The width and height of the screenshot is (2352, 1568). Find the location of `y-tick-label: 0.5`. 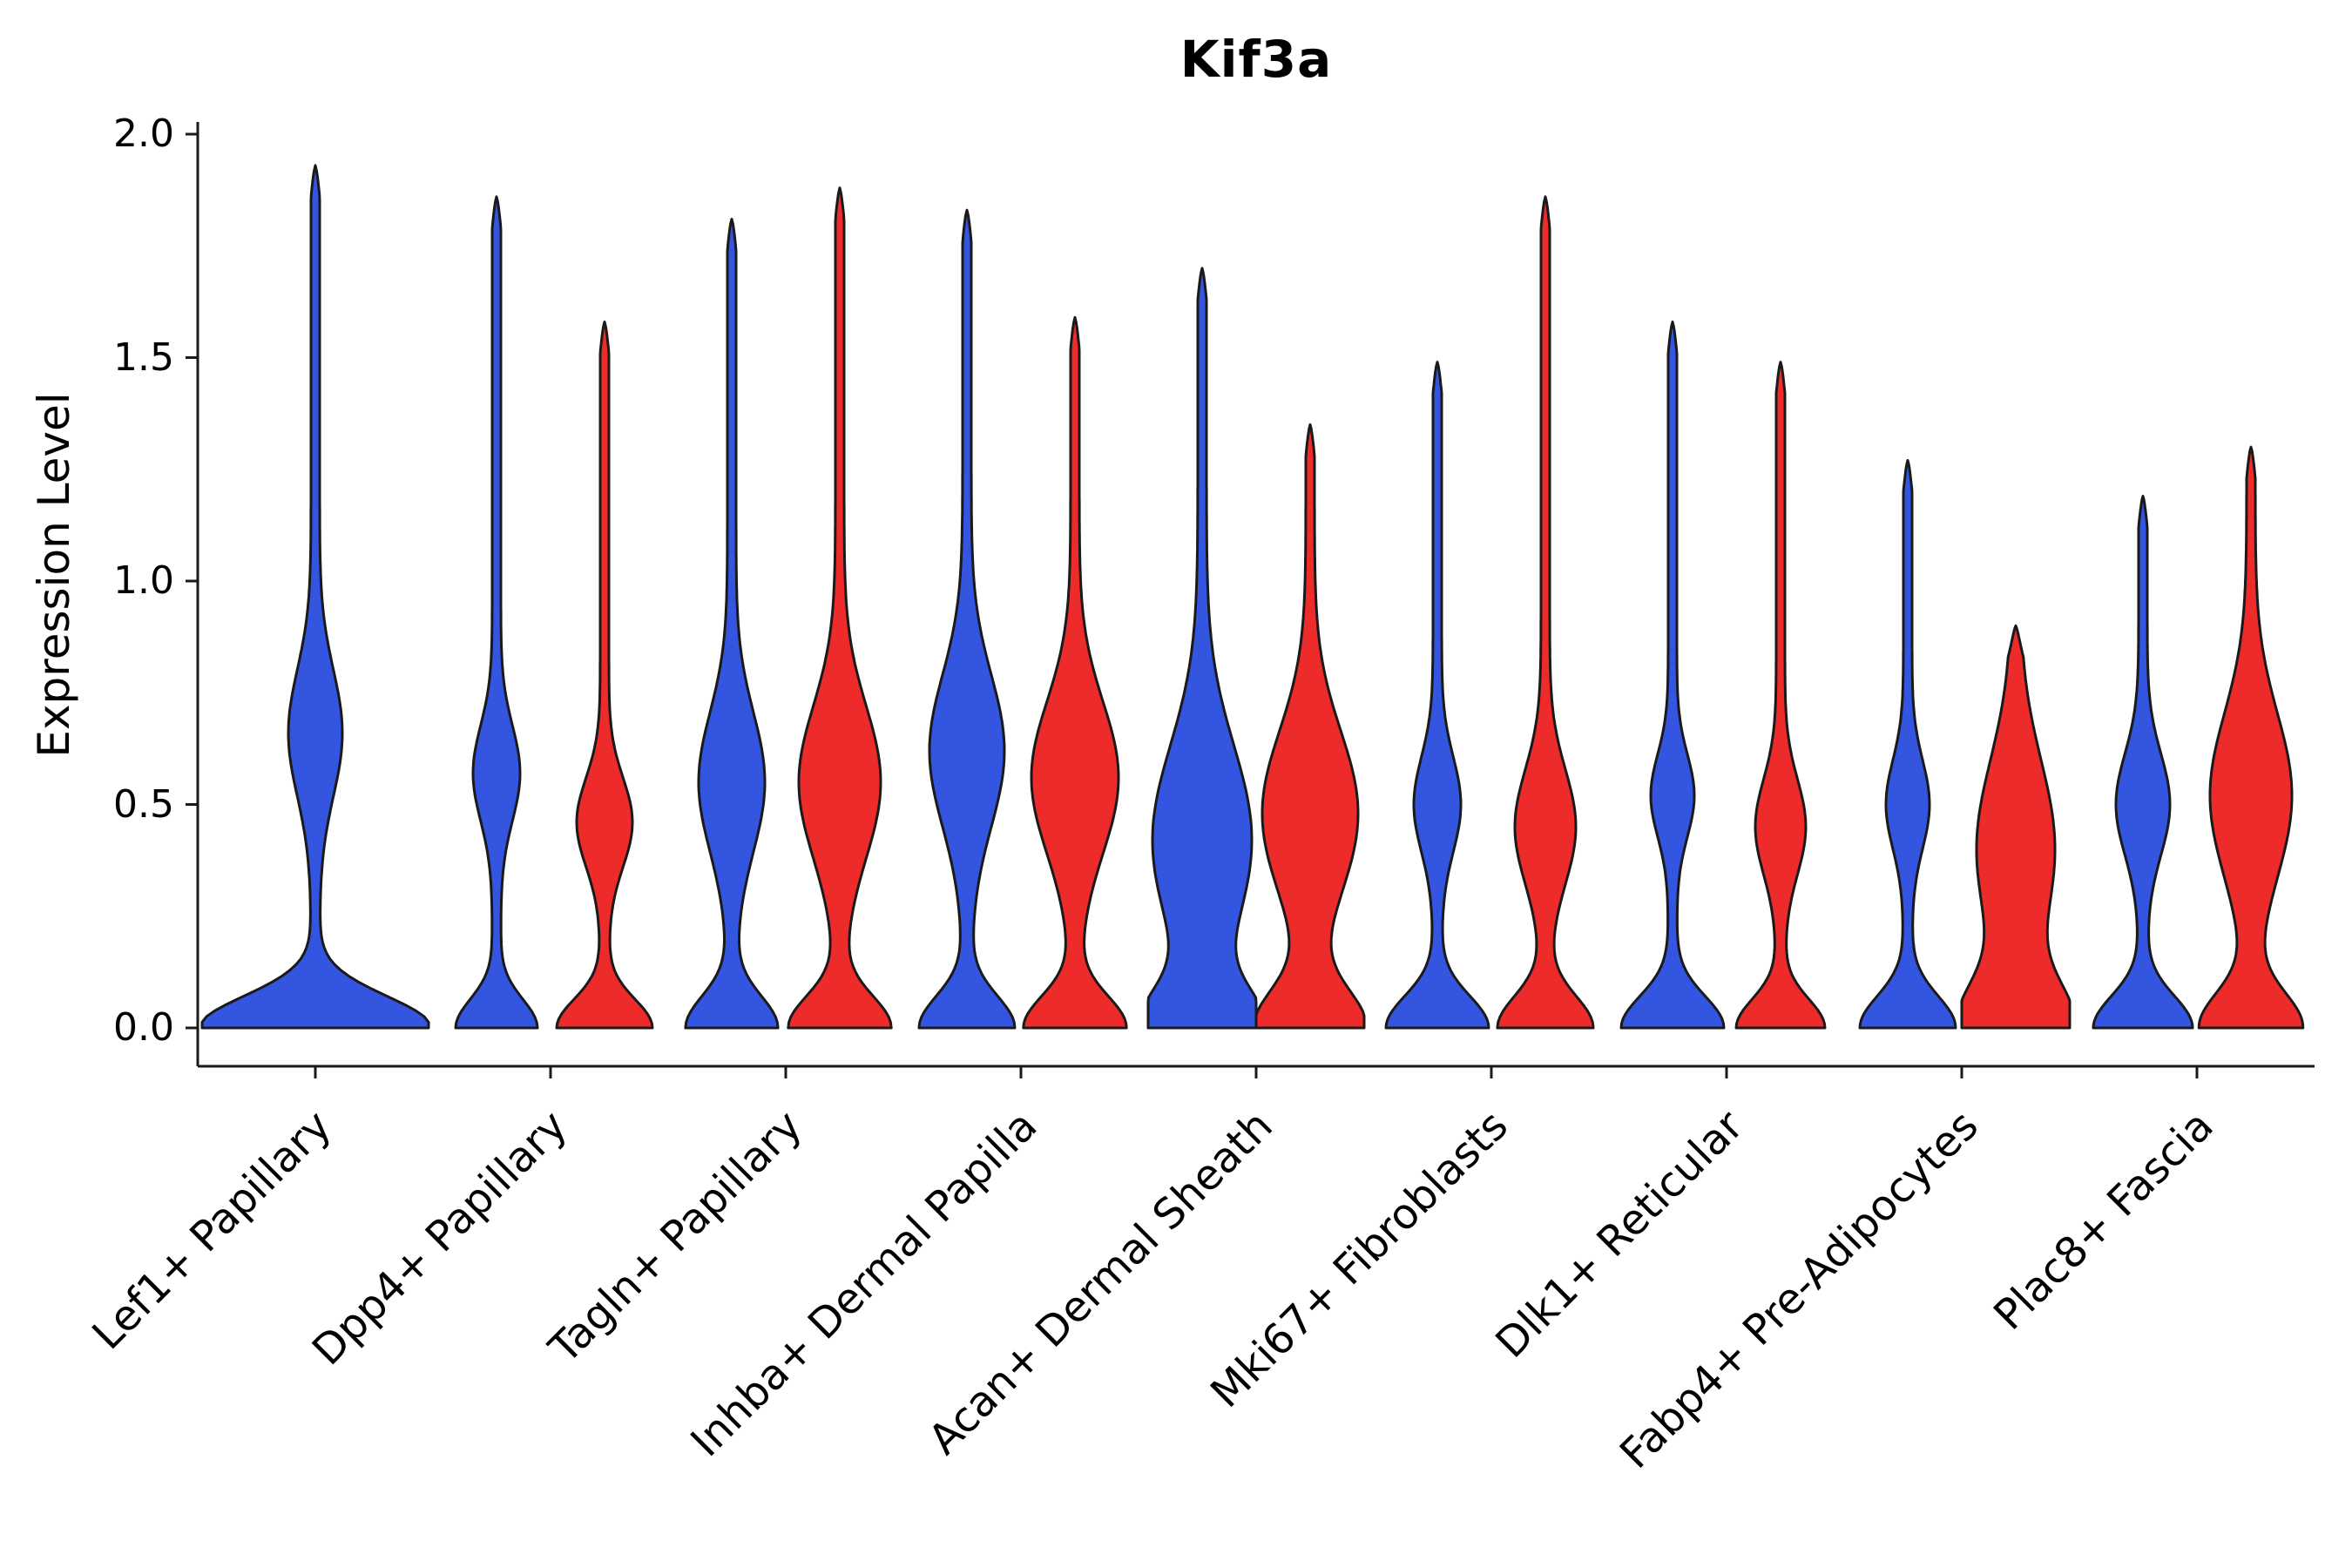

y-tick-label: 0.5 is located at coordinates (143, 804).